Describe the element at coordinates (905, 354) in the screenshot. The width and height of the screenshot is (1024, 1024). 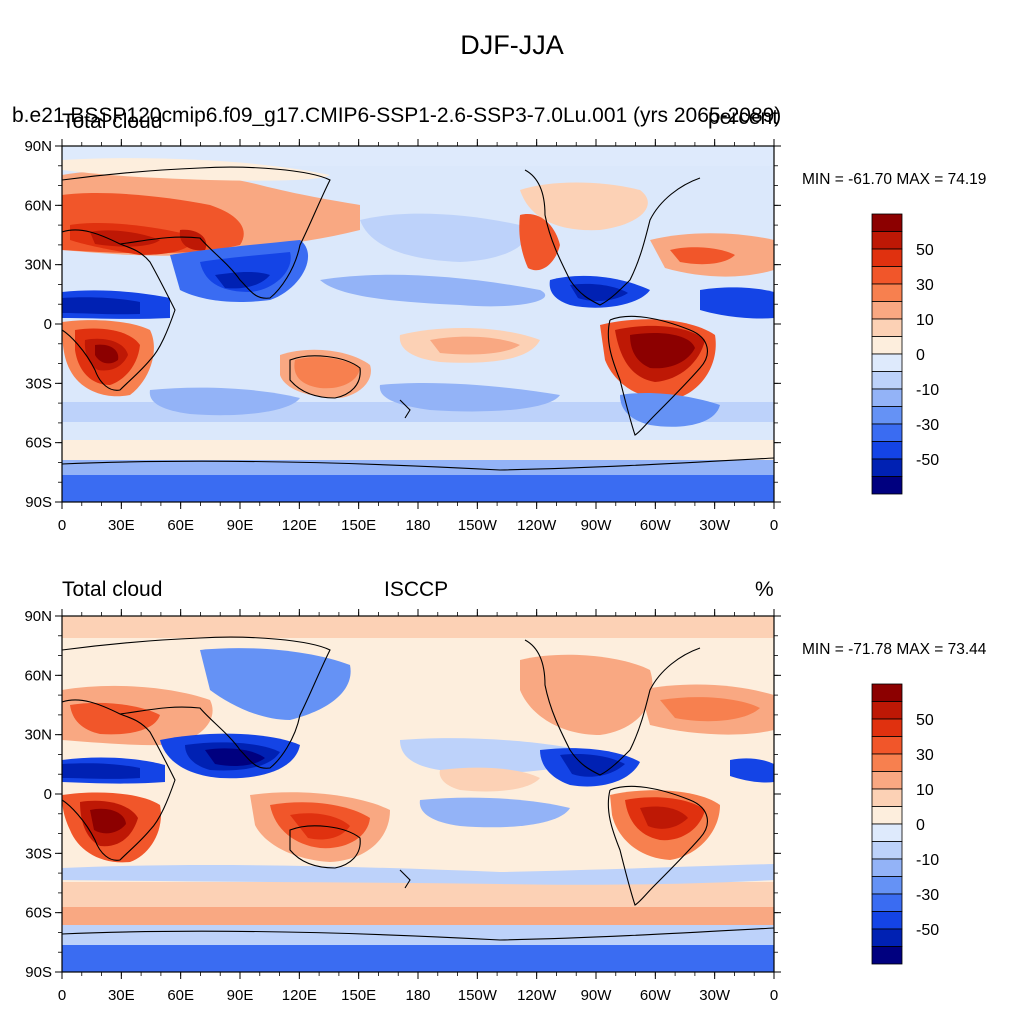
I see `panel1-colorbar: 50 30 10 0 -10 -30 -50` at that location.